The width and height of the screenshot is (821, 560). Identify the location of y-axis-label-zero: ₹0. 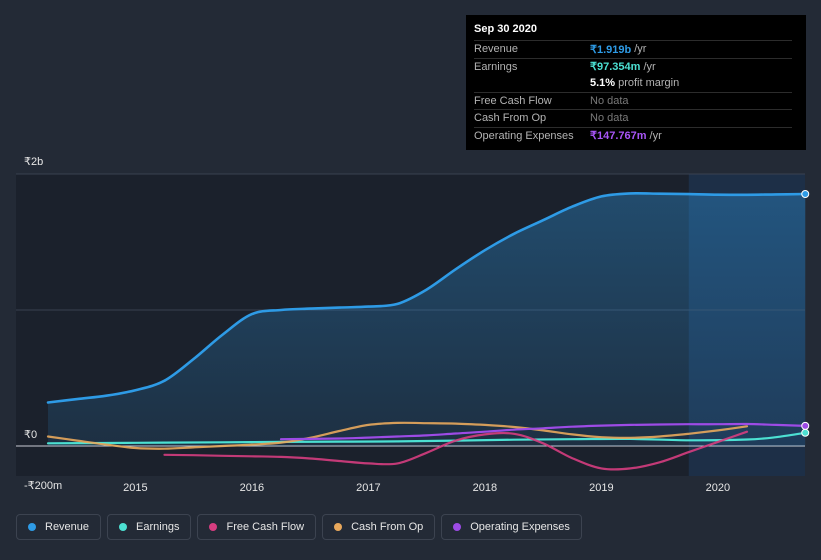
(30, 435).